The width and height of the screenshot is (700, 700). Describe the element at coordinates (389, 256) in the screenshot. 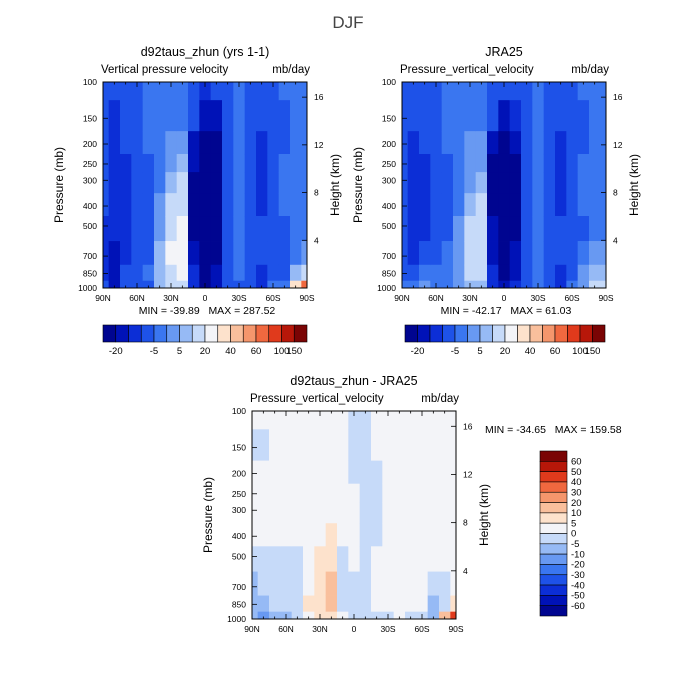

I see `y-tick-label: 700` at that location.